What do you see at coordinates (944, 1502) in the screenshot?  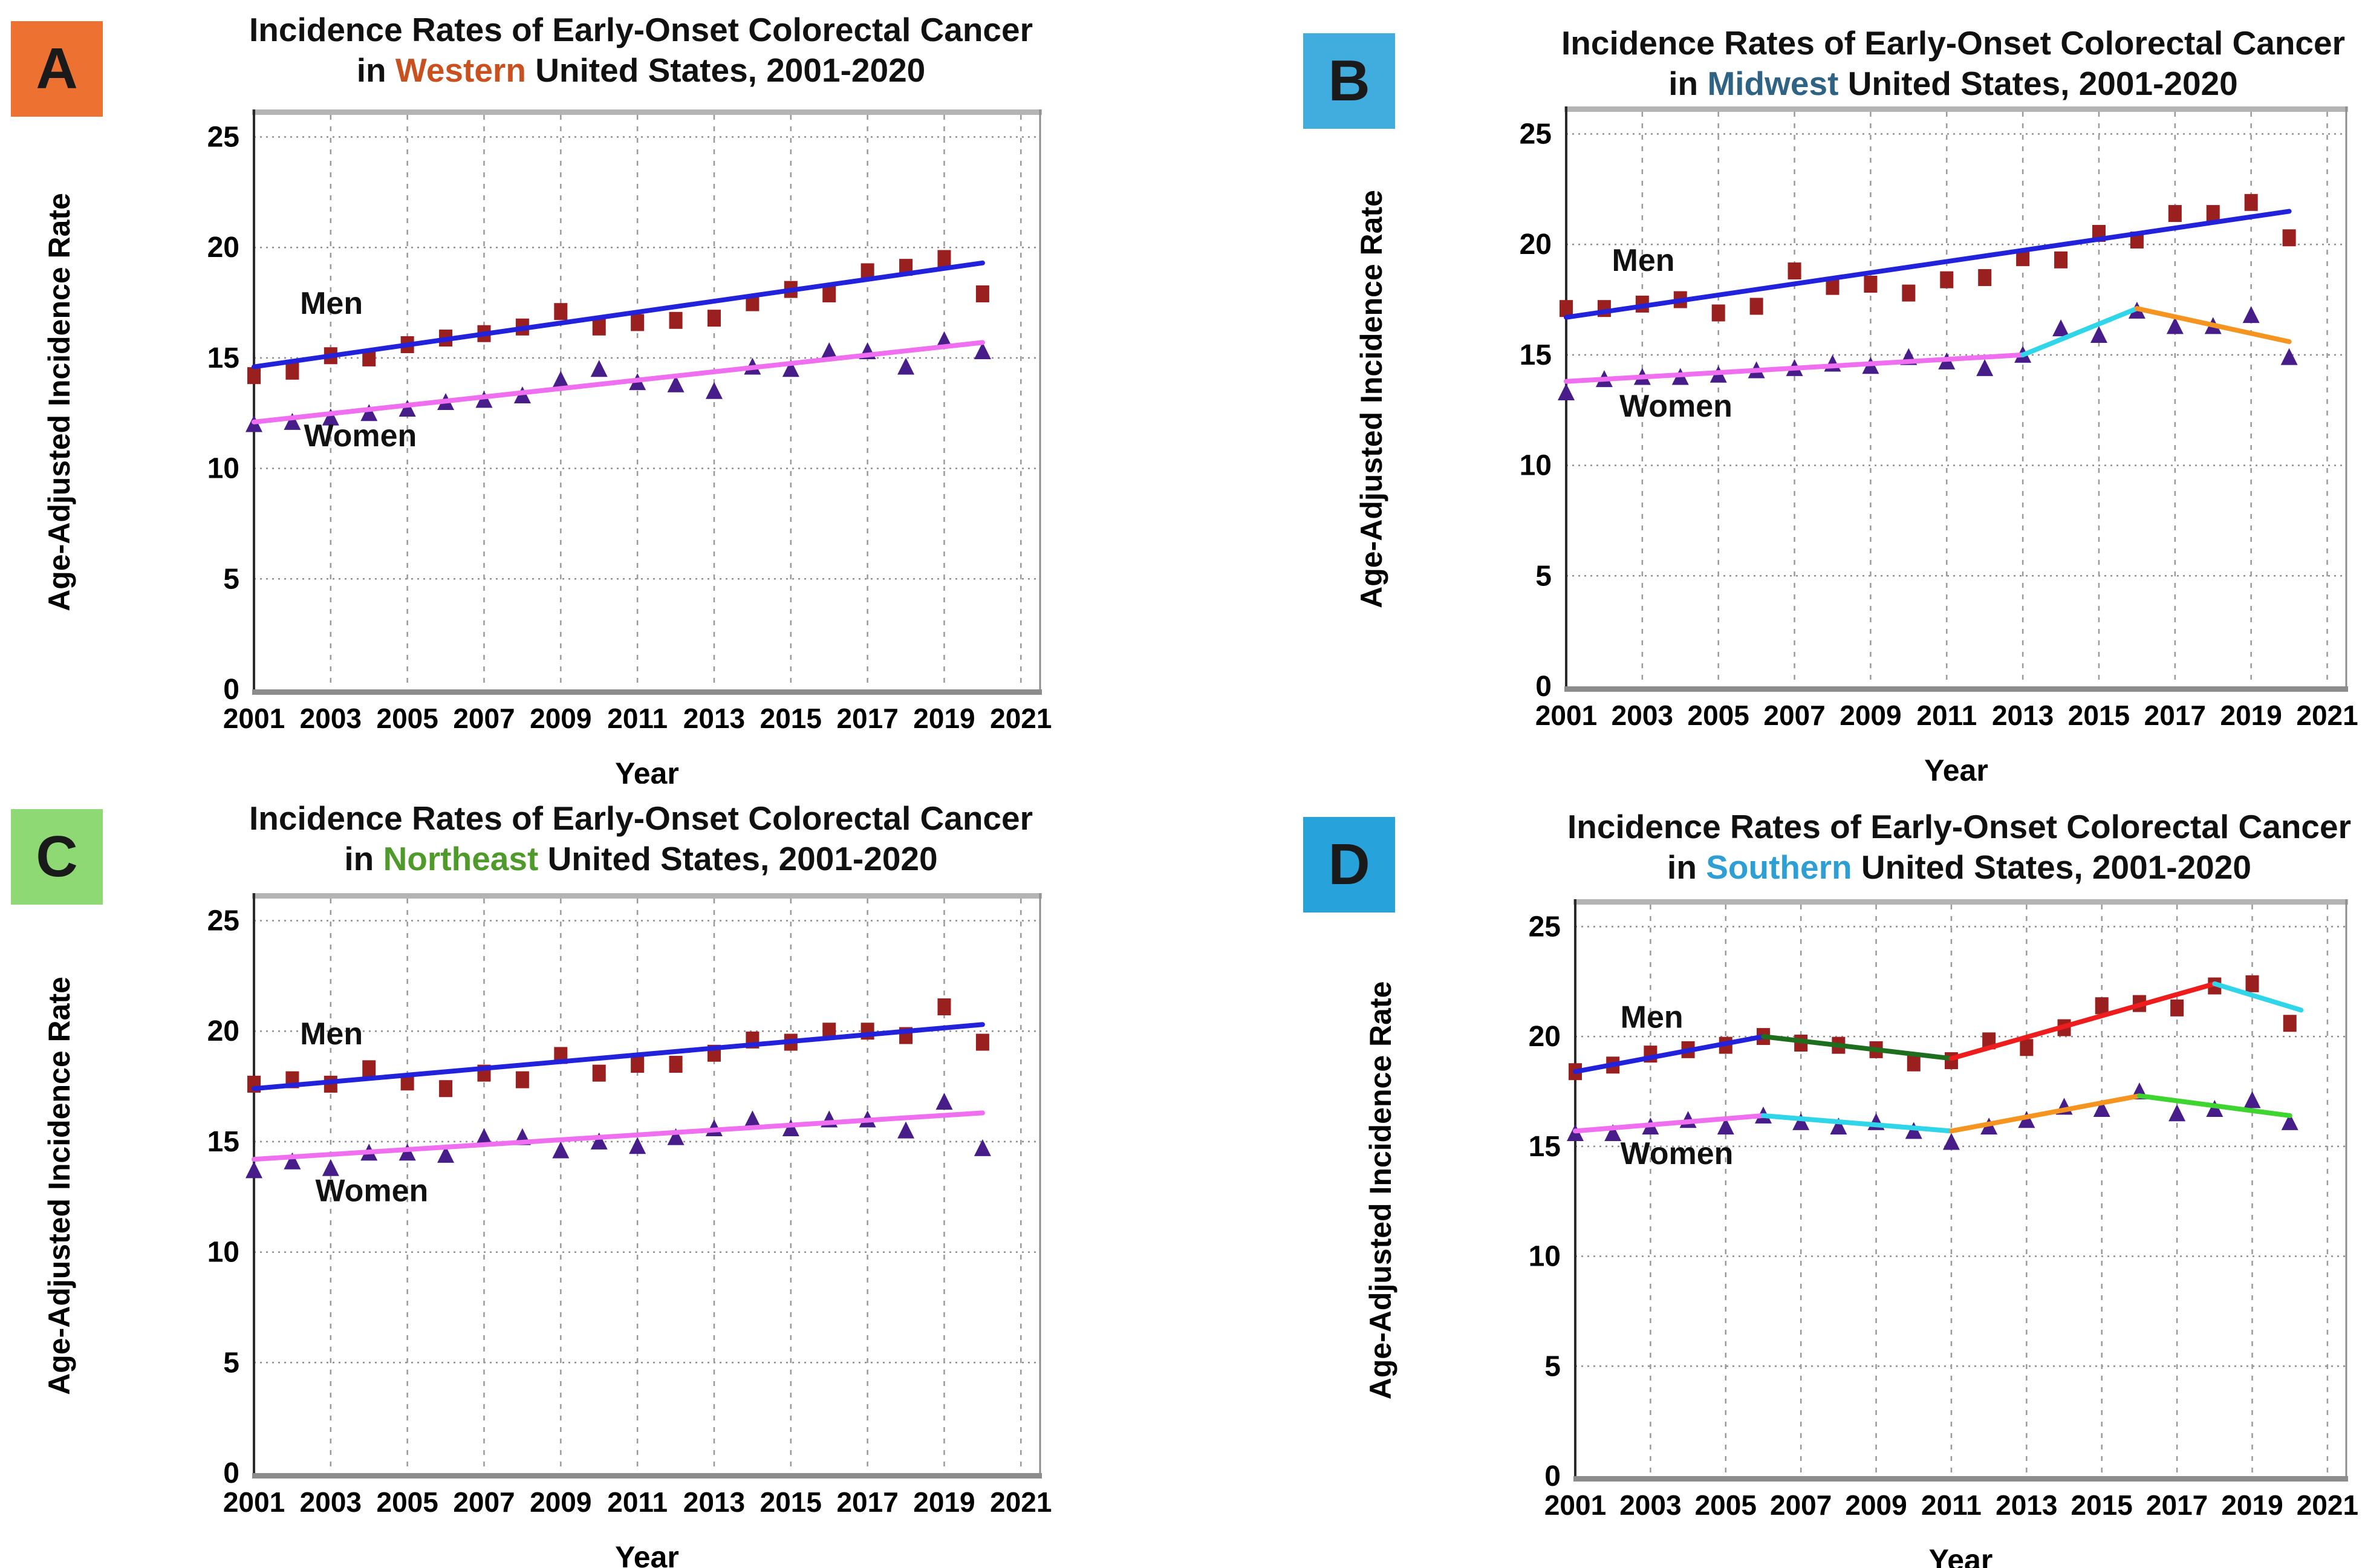 I see `x-tick-label: 2019` at bounding box center [944, 1502].